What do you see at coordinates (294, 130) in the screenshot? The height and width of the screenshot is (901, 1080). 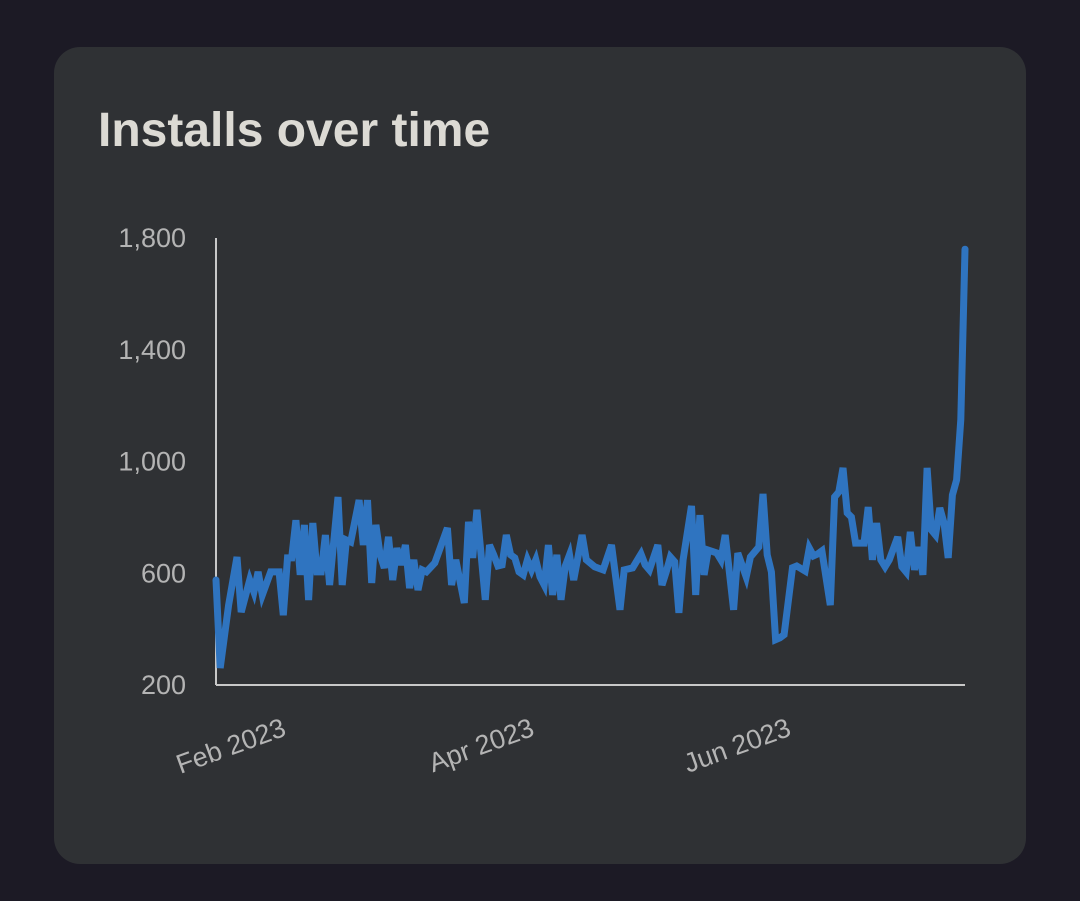 I see `chart-title: Installs over time` at bounding box center [294, 130].